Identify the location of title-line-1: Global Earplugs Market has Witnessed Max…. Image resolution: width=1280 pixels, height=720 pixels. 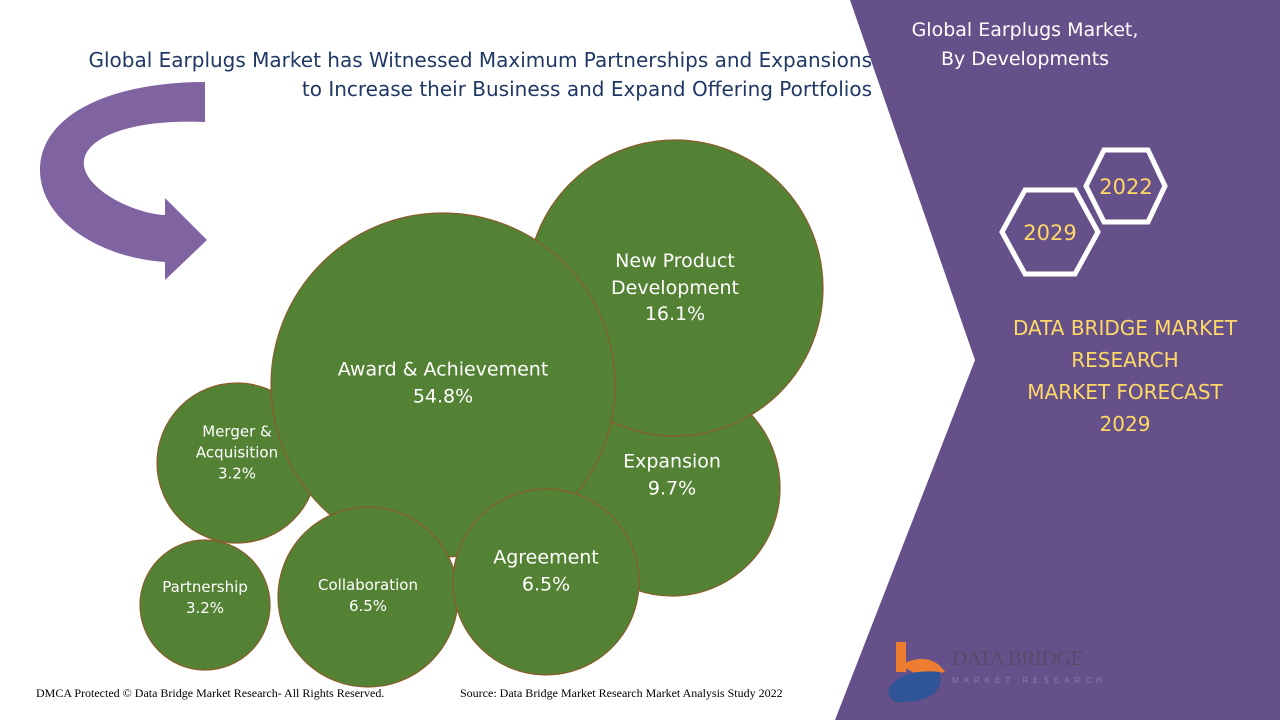
(480, 60).